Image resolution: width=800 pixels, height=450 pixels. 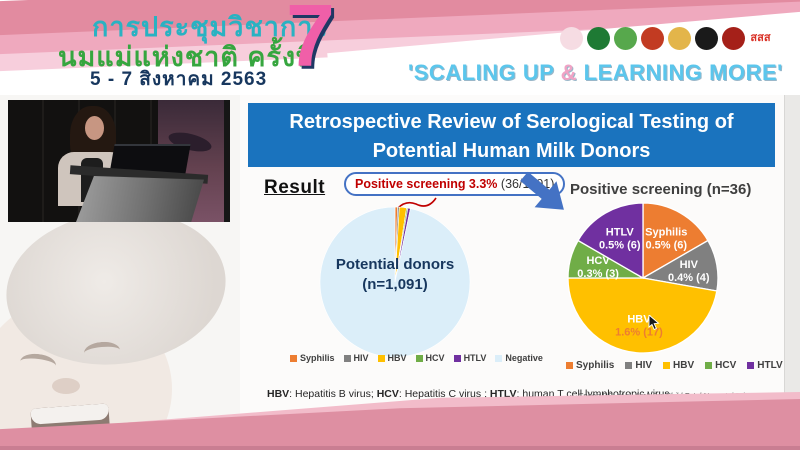 I want to click on pie-slice-htlv, so click(x=610, y=241).